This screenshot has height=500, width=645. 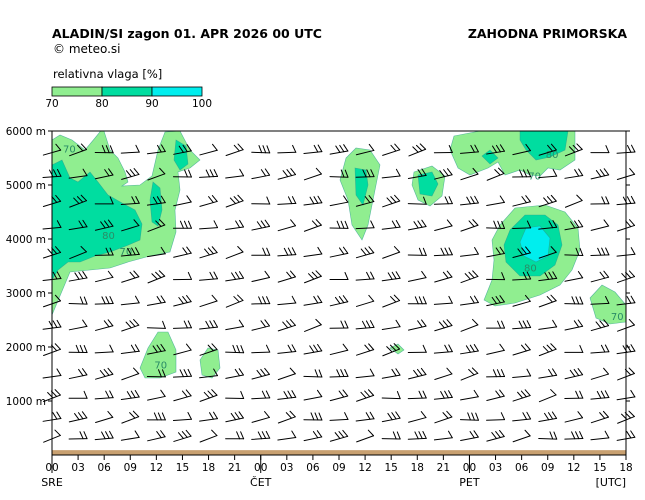 I want to click on rh90-region-right, so click(x=535, y=244).